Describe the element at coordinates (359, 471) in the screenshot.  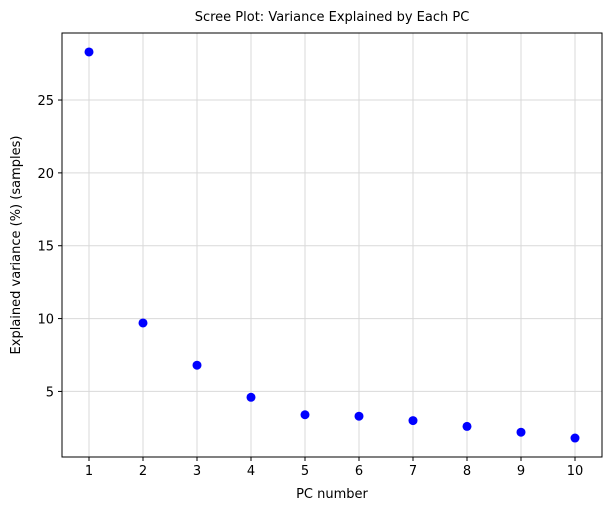
I see `x-tick-label: 6` at that location.